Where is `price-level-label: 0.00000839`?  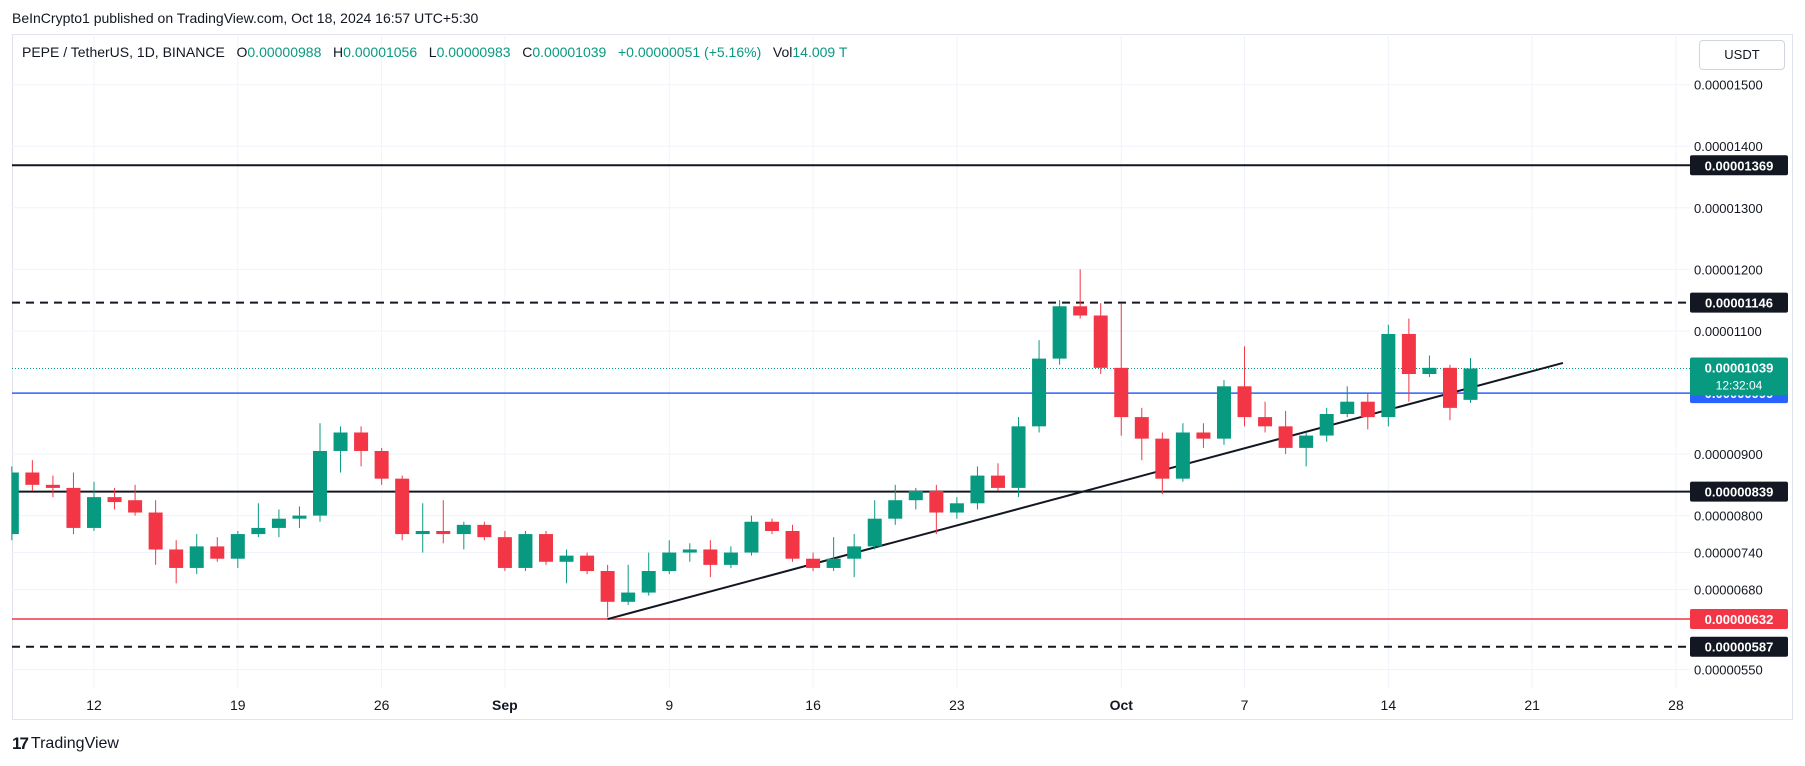
price-level-label: 0.00000839 is located at coordinates (1739, 492).